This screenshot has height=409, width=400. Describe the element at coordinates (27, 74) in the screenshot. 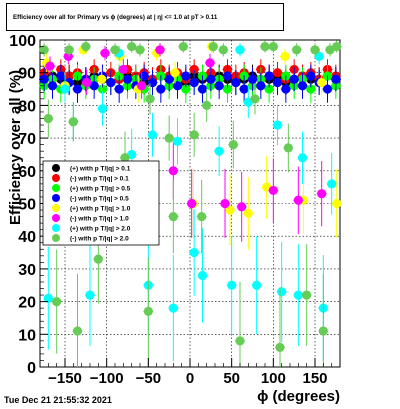

I see `y-tick-label: 90` at that location.